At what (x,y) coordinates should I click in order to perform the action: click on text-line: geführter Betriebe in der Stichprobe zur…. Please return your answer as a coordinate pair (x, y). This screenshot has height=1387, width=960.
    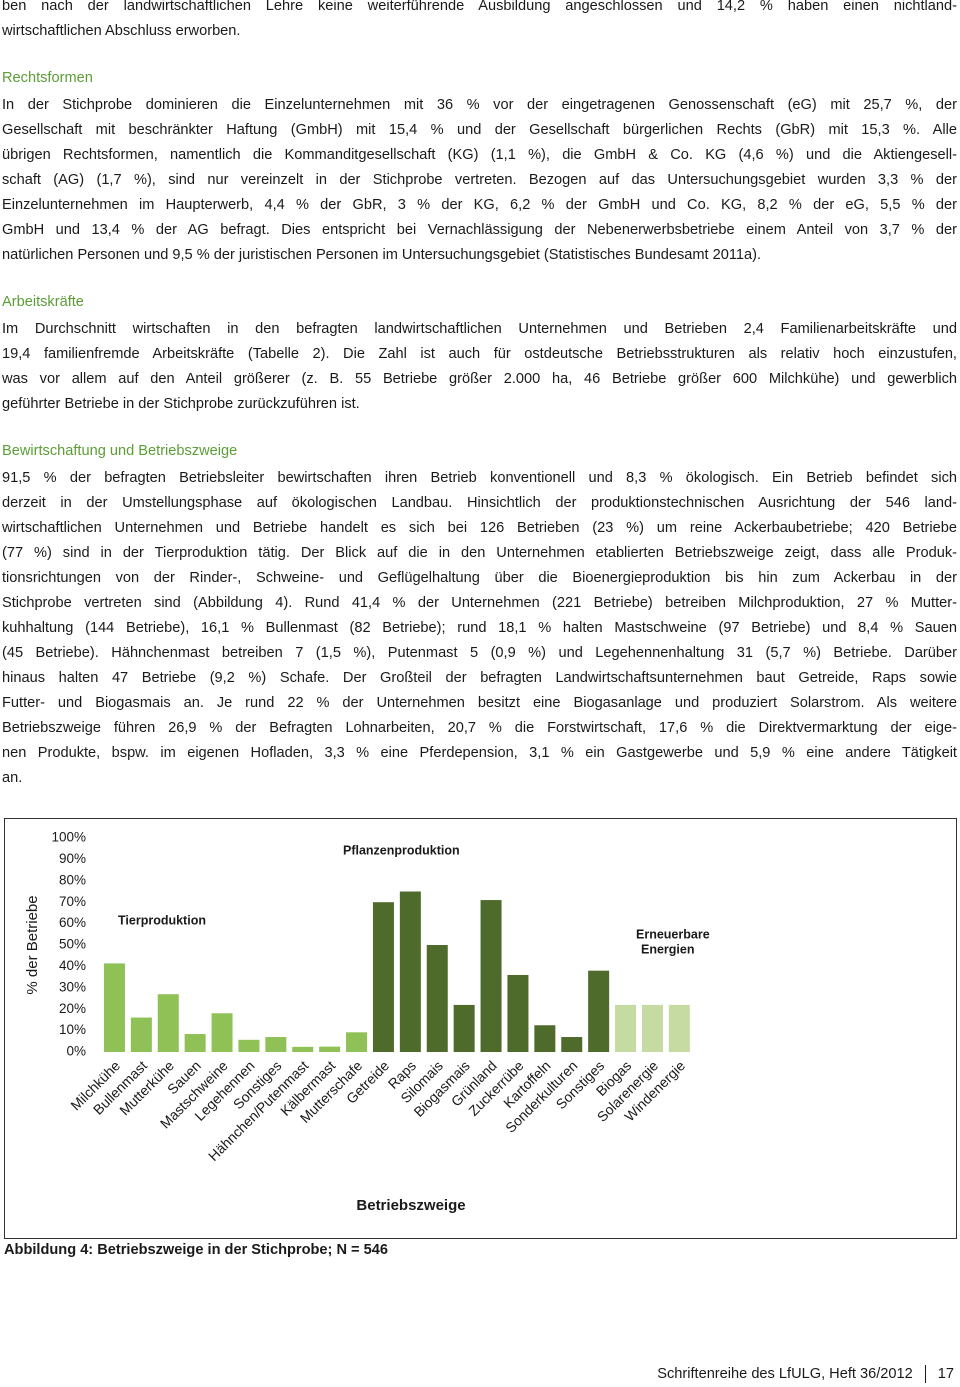
    Looking at the image, I should click on (181, 403).